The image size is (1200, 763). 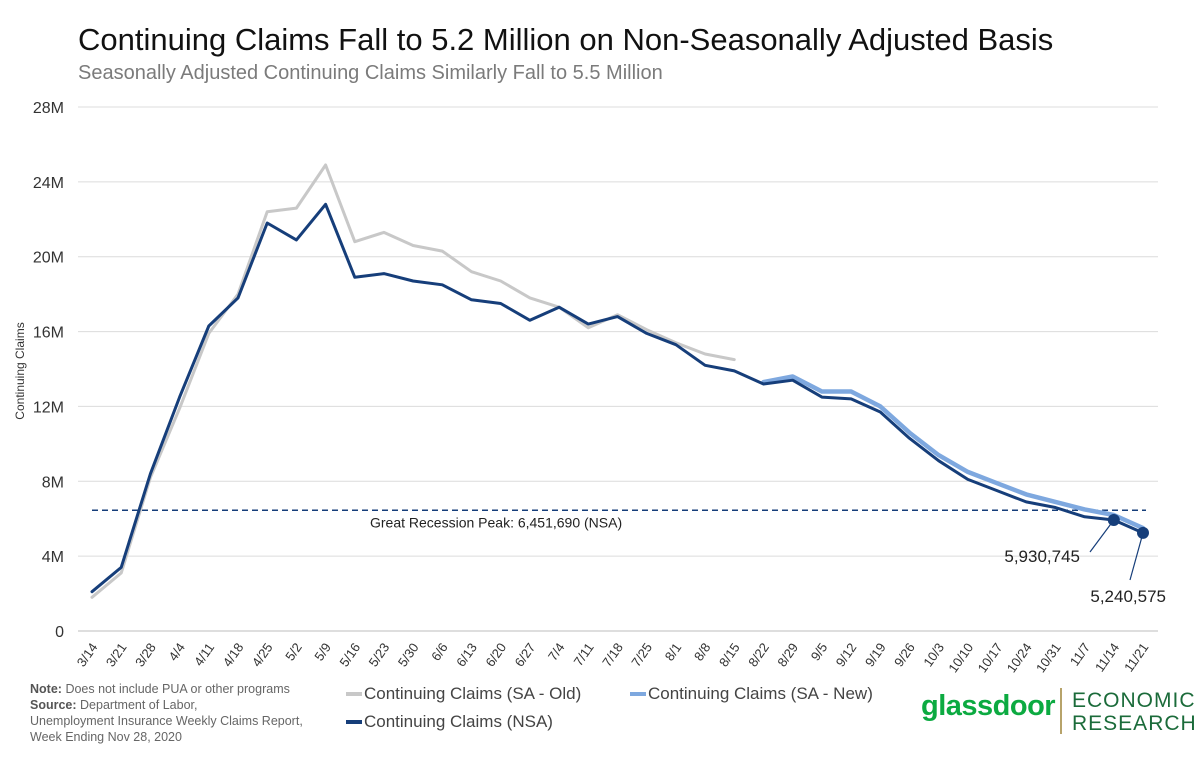 I want to click on x-tick-label: 10/31, so click(x=1048, y=657).